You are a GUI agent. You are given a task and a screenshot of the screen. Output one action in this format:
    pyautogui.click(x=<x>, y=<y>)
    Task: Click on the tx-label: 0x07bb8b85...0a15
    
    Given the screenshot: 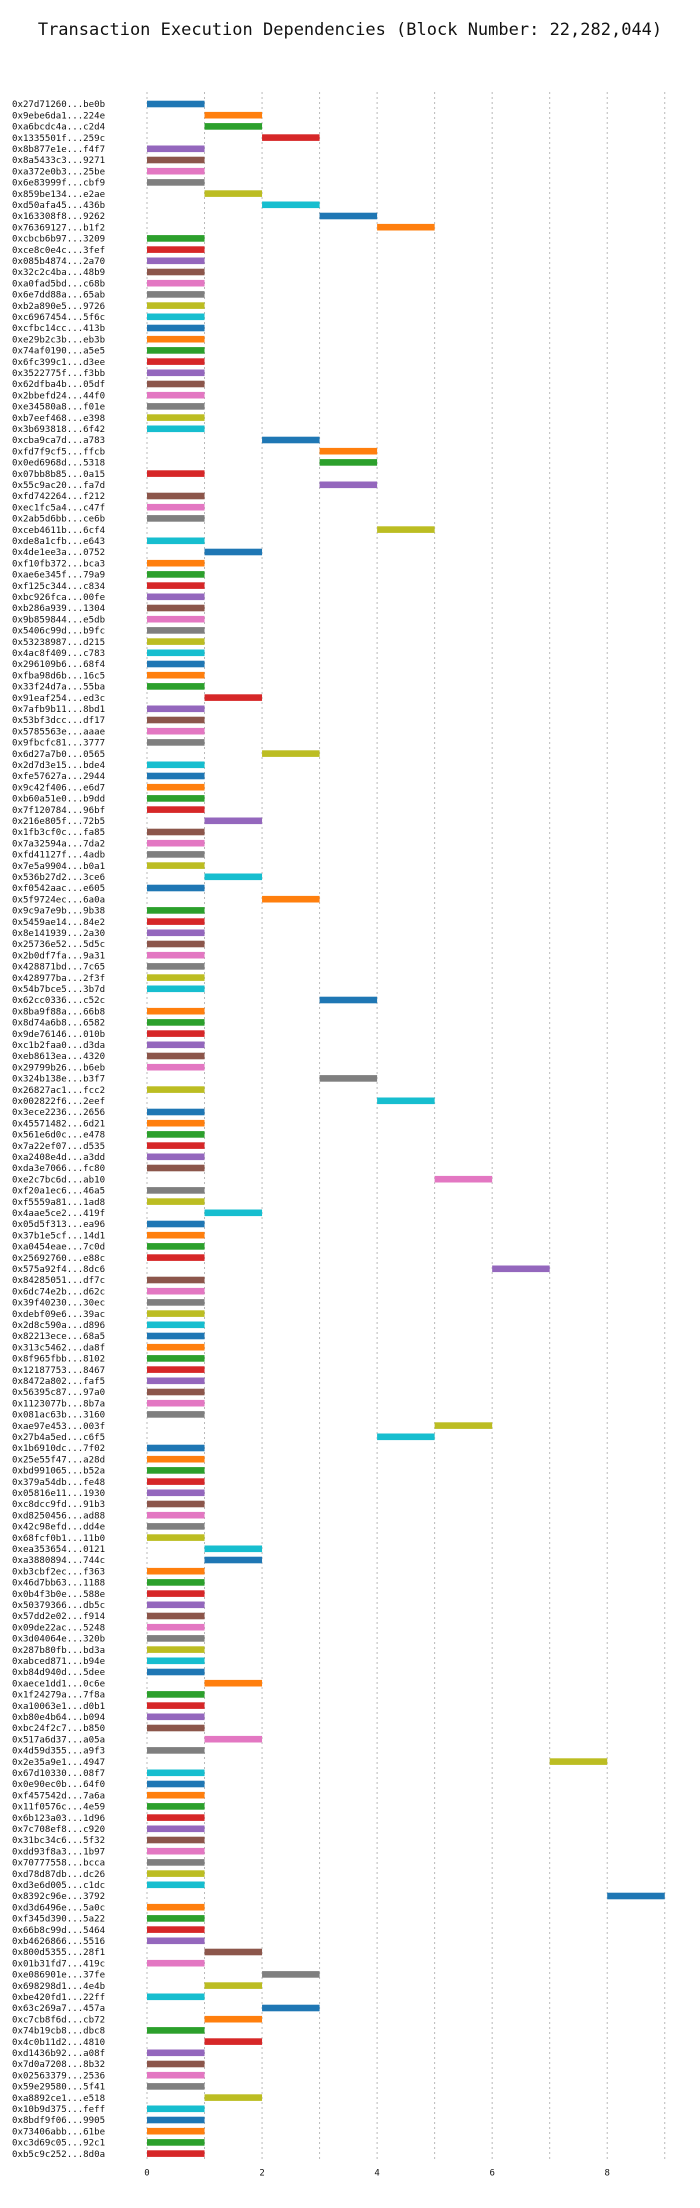 What is the action you would take?
    pyautogui.click(x=58, y=475)
    